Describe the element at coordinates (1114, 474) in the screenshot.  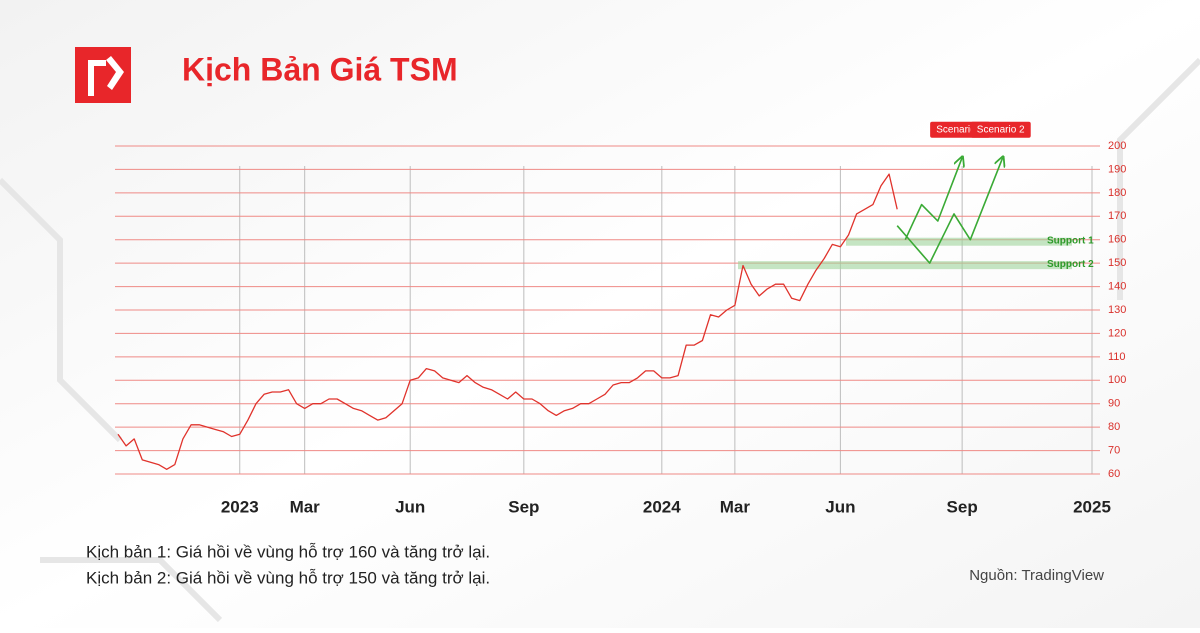
I see `y-tick-label: 60` at that location.